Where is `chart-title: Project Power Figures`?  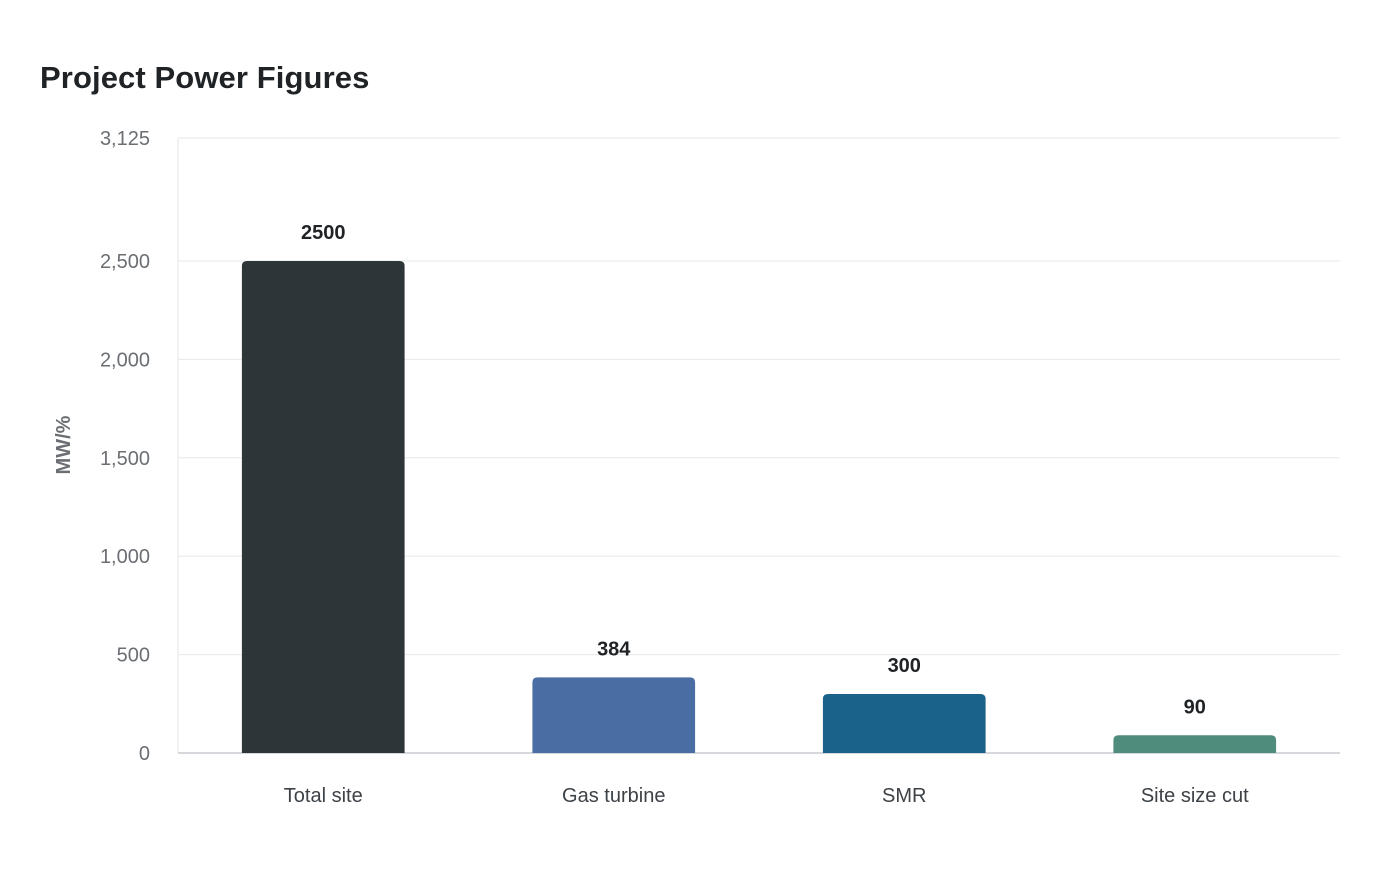 chart-title: Project Power Figures is located at coordinates (205, 77).